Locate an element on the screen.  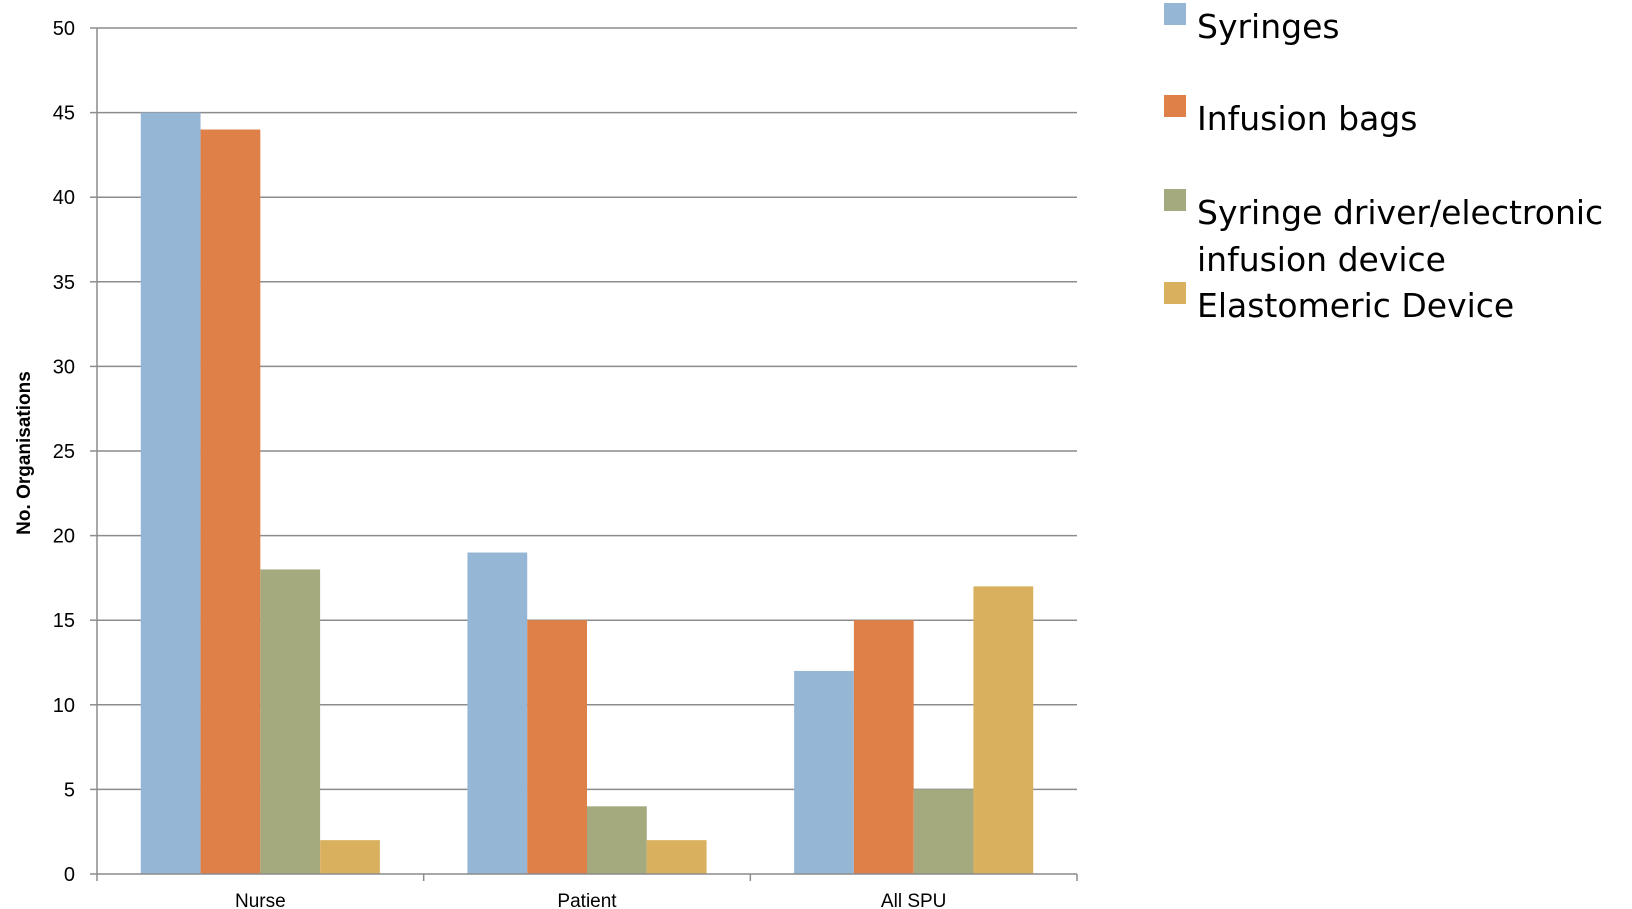
bar-syringes-nurse is located at coordinates (170, 493).